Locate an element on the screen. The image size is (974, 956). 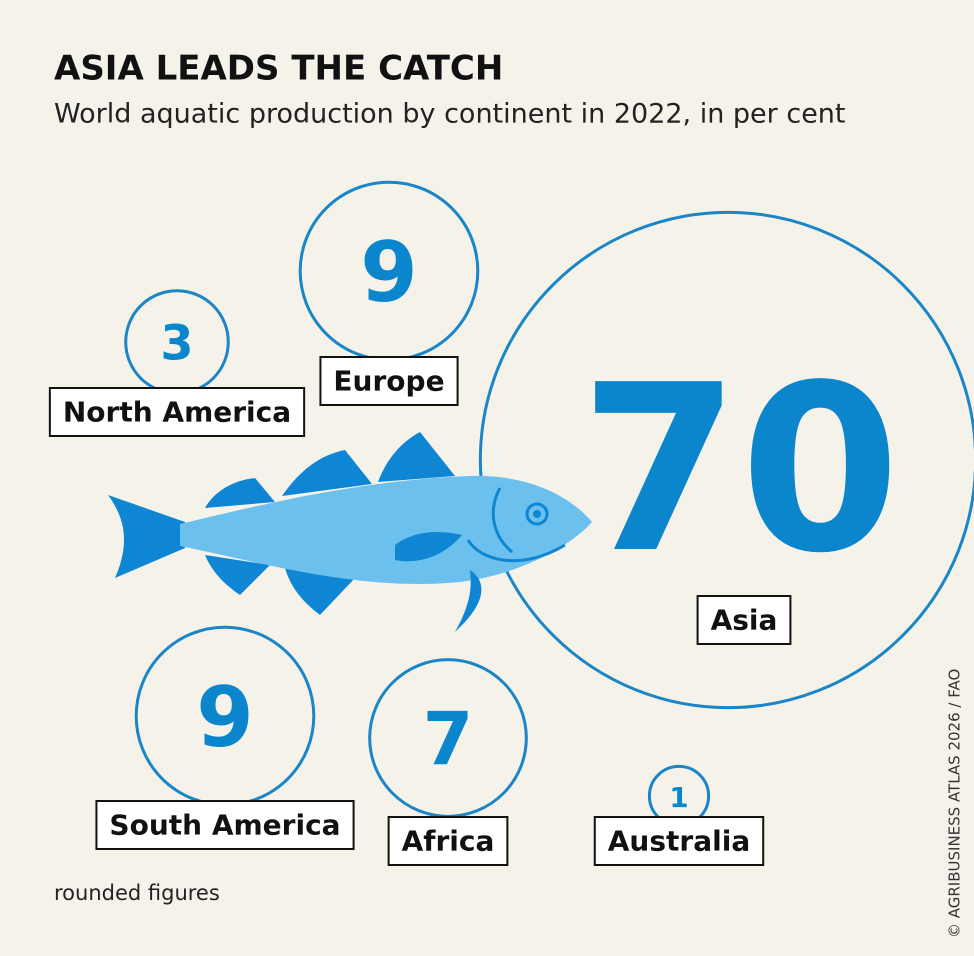
fish is located at coordinates (350, 532).